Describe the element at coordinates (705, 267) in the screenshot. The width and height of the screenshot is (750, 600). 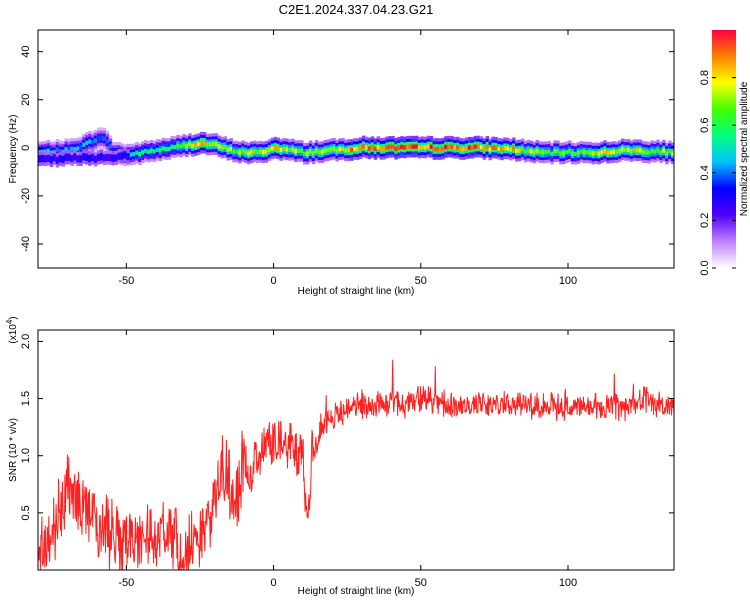
I see `colorbar-tick-label: 0.0` at that location.